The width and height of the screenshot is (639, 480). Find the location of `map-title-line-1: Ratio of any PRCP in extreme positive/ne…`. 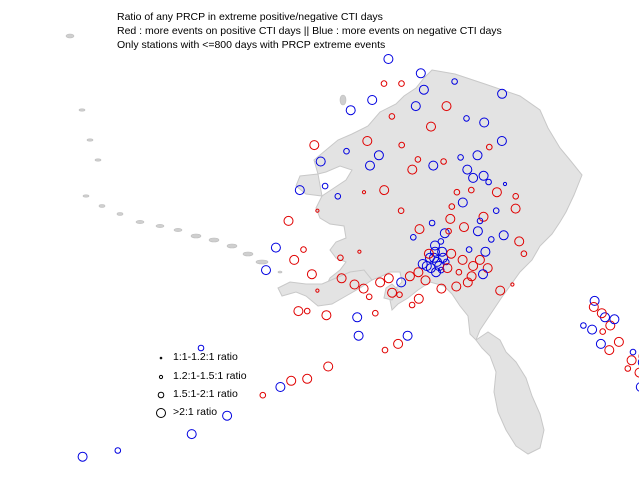

map-title-line-1: Ratio of any PRCP in extreme positive/ne… is located at coordinates (250, 17).